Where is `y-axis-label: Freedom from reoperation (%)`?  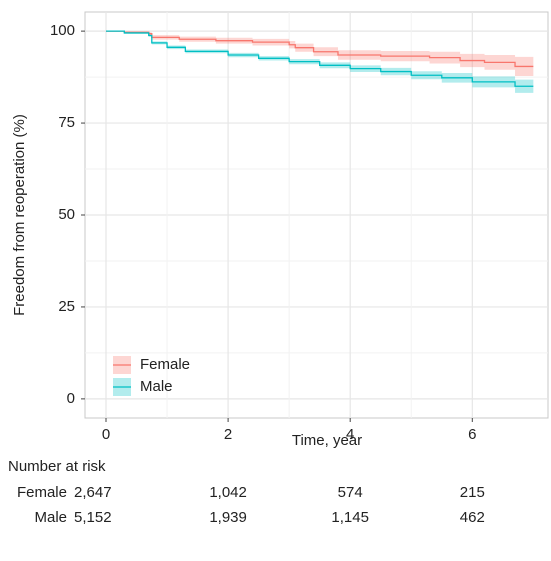 y-axis-label: Freedom from reoperation (%) is located at coordinates (19, 215).